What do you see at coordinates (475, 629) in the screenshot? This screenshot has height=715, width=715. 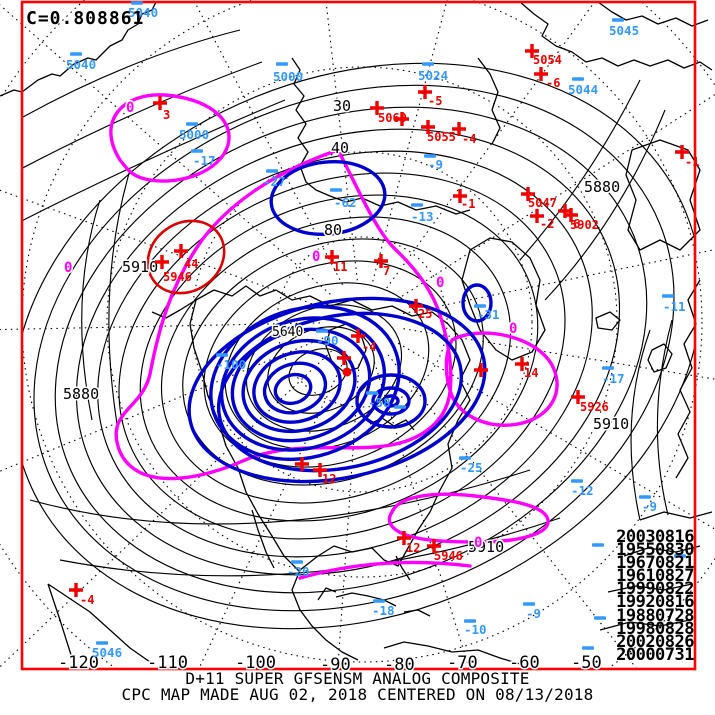 I see `marker-value: -10` at bounding box center [475, 629].